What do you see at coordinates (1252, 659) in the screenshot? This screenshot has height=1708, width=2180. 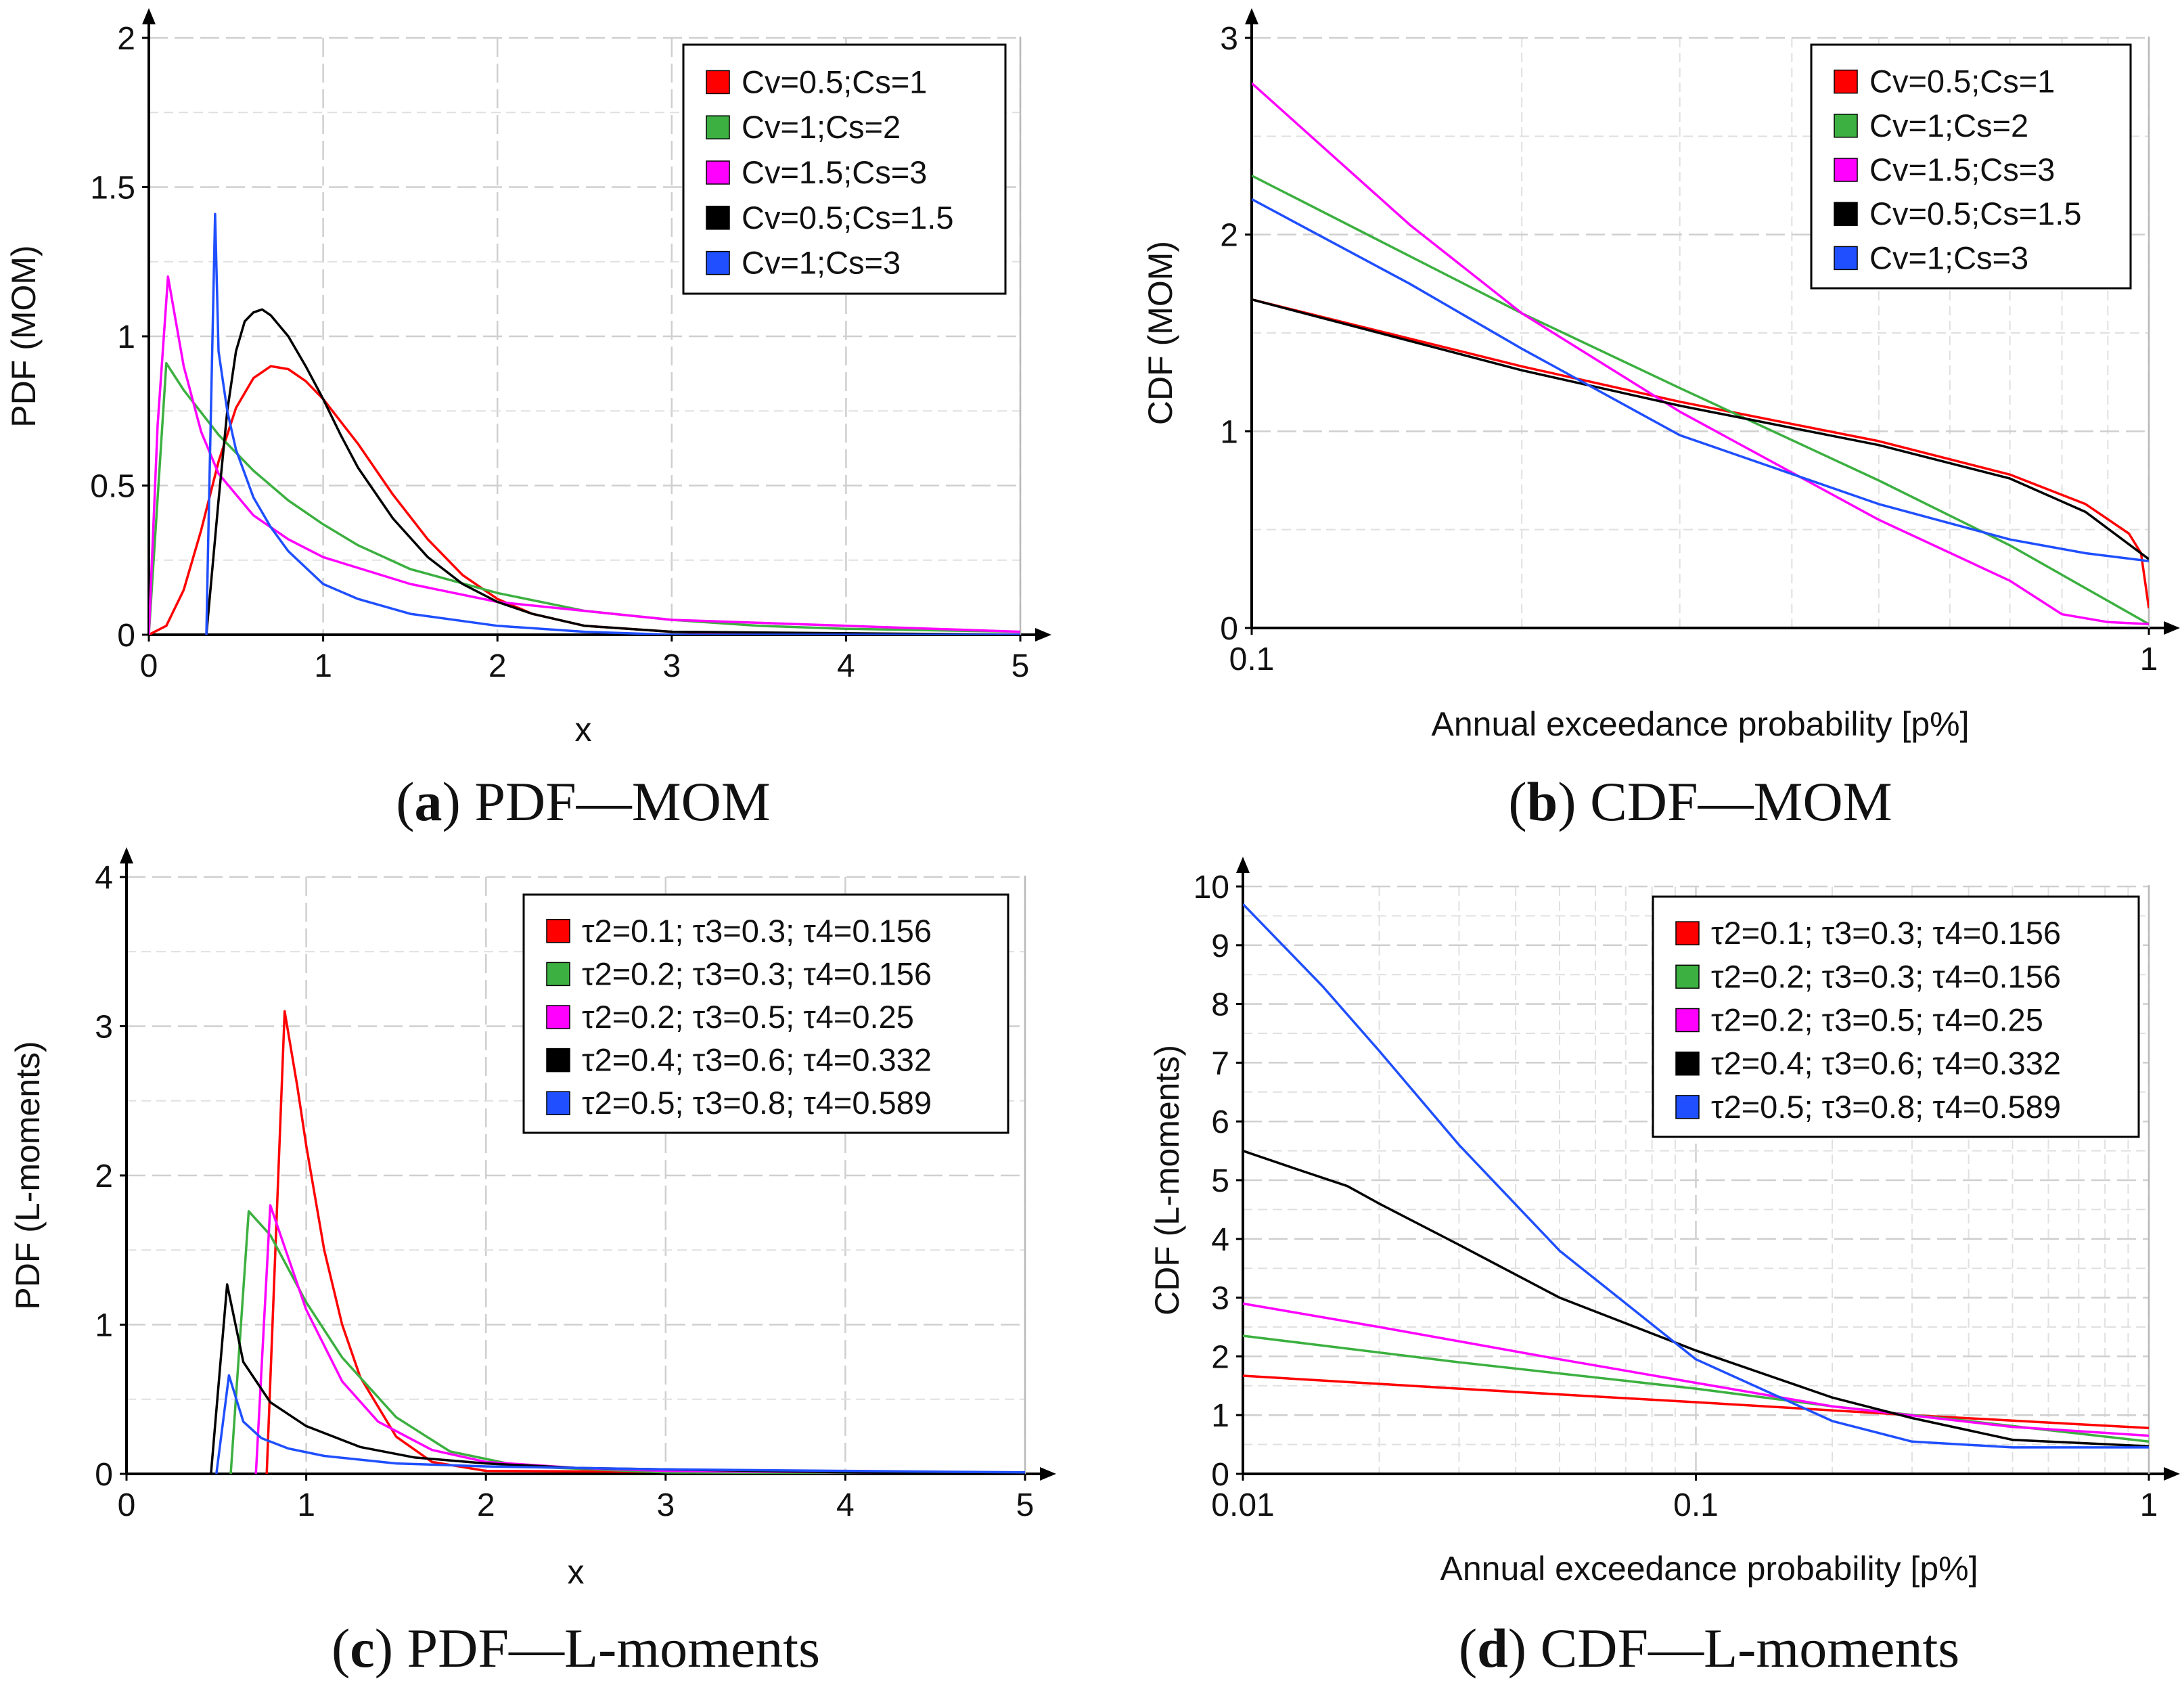 I see `x-tick-label: 0.1` at bounding box center [1252, 659].